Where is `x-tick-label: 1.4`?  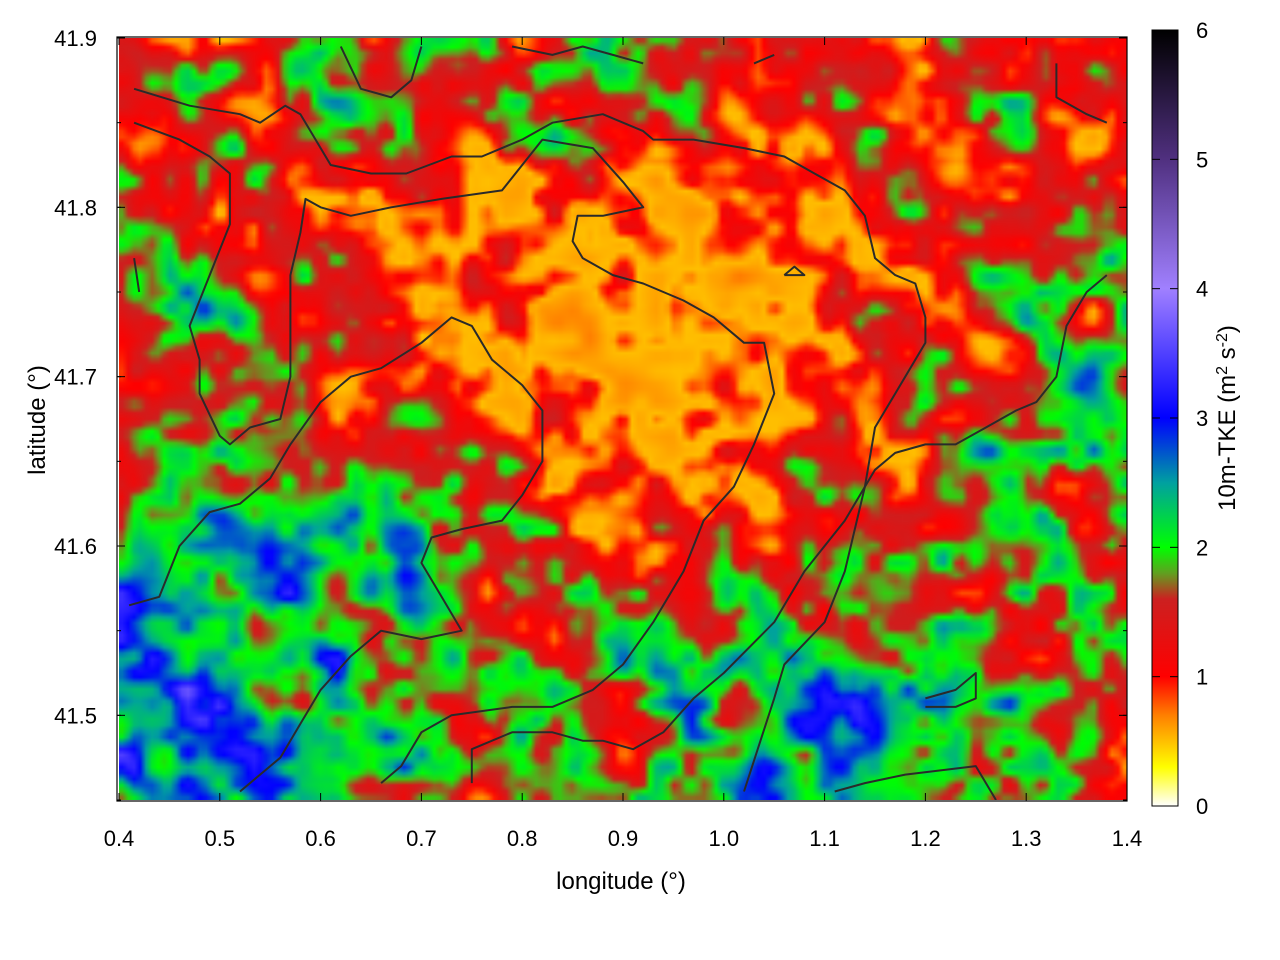 x-tick-label: 1.4 is located at coordinates (1127, 838).